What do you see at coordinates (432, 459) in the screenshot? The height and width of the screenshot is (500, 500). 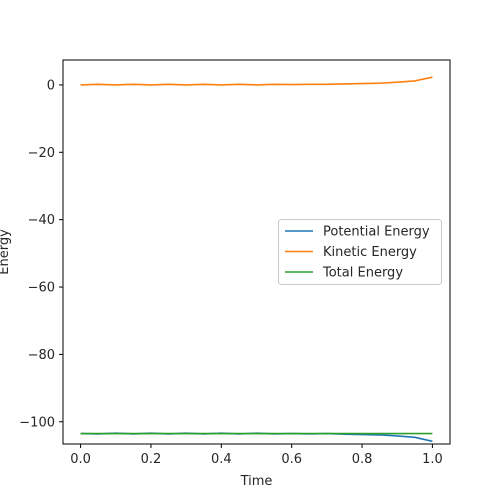 I see `x-tick-label: 1.0` at bounding box center [432, 459].